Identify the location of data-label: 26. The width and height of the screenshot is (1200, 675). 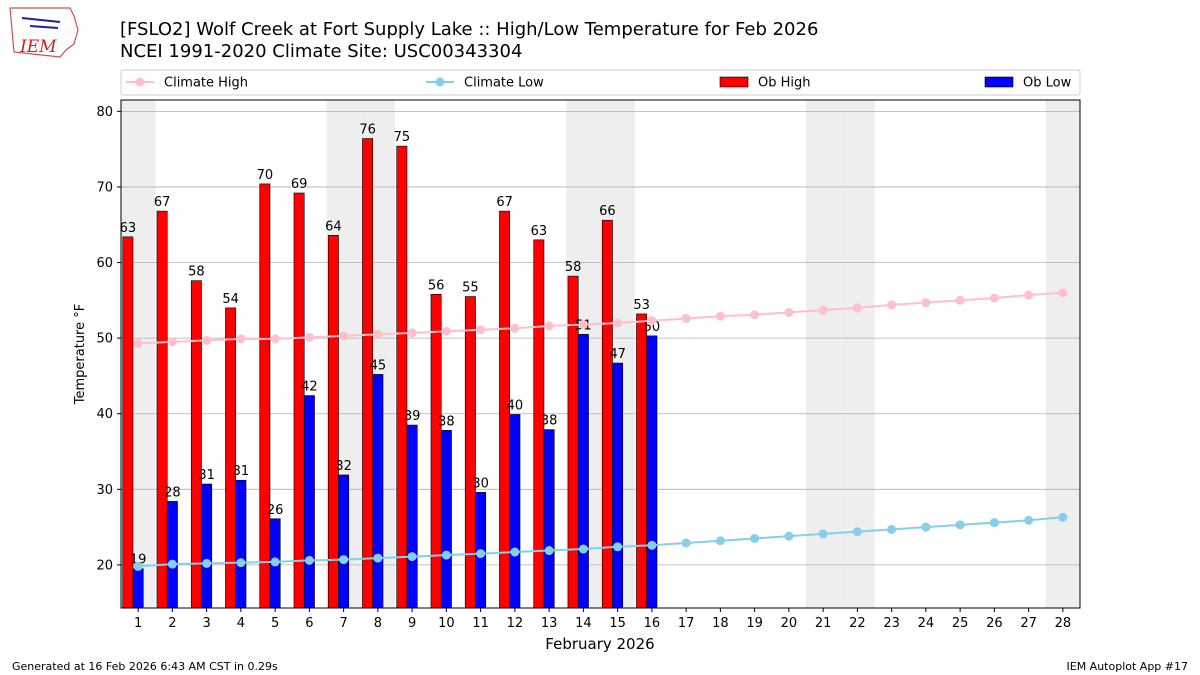
(275, 510).